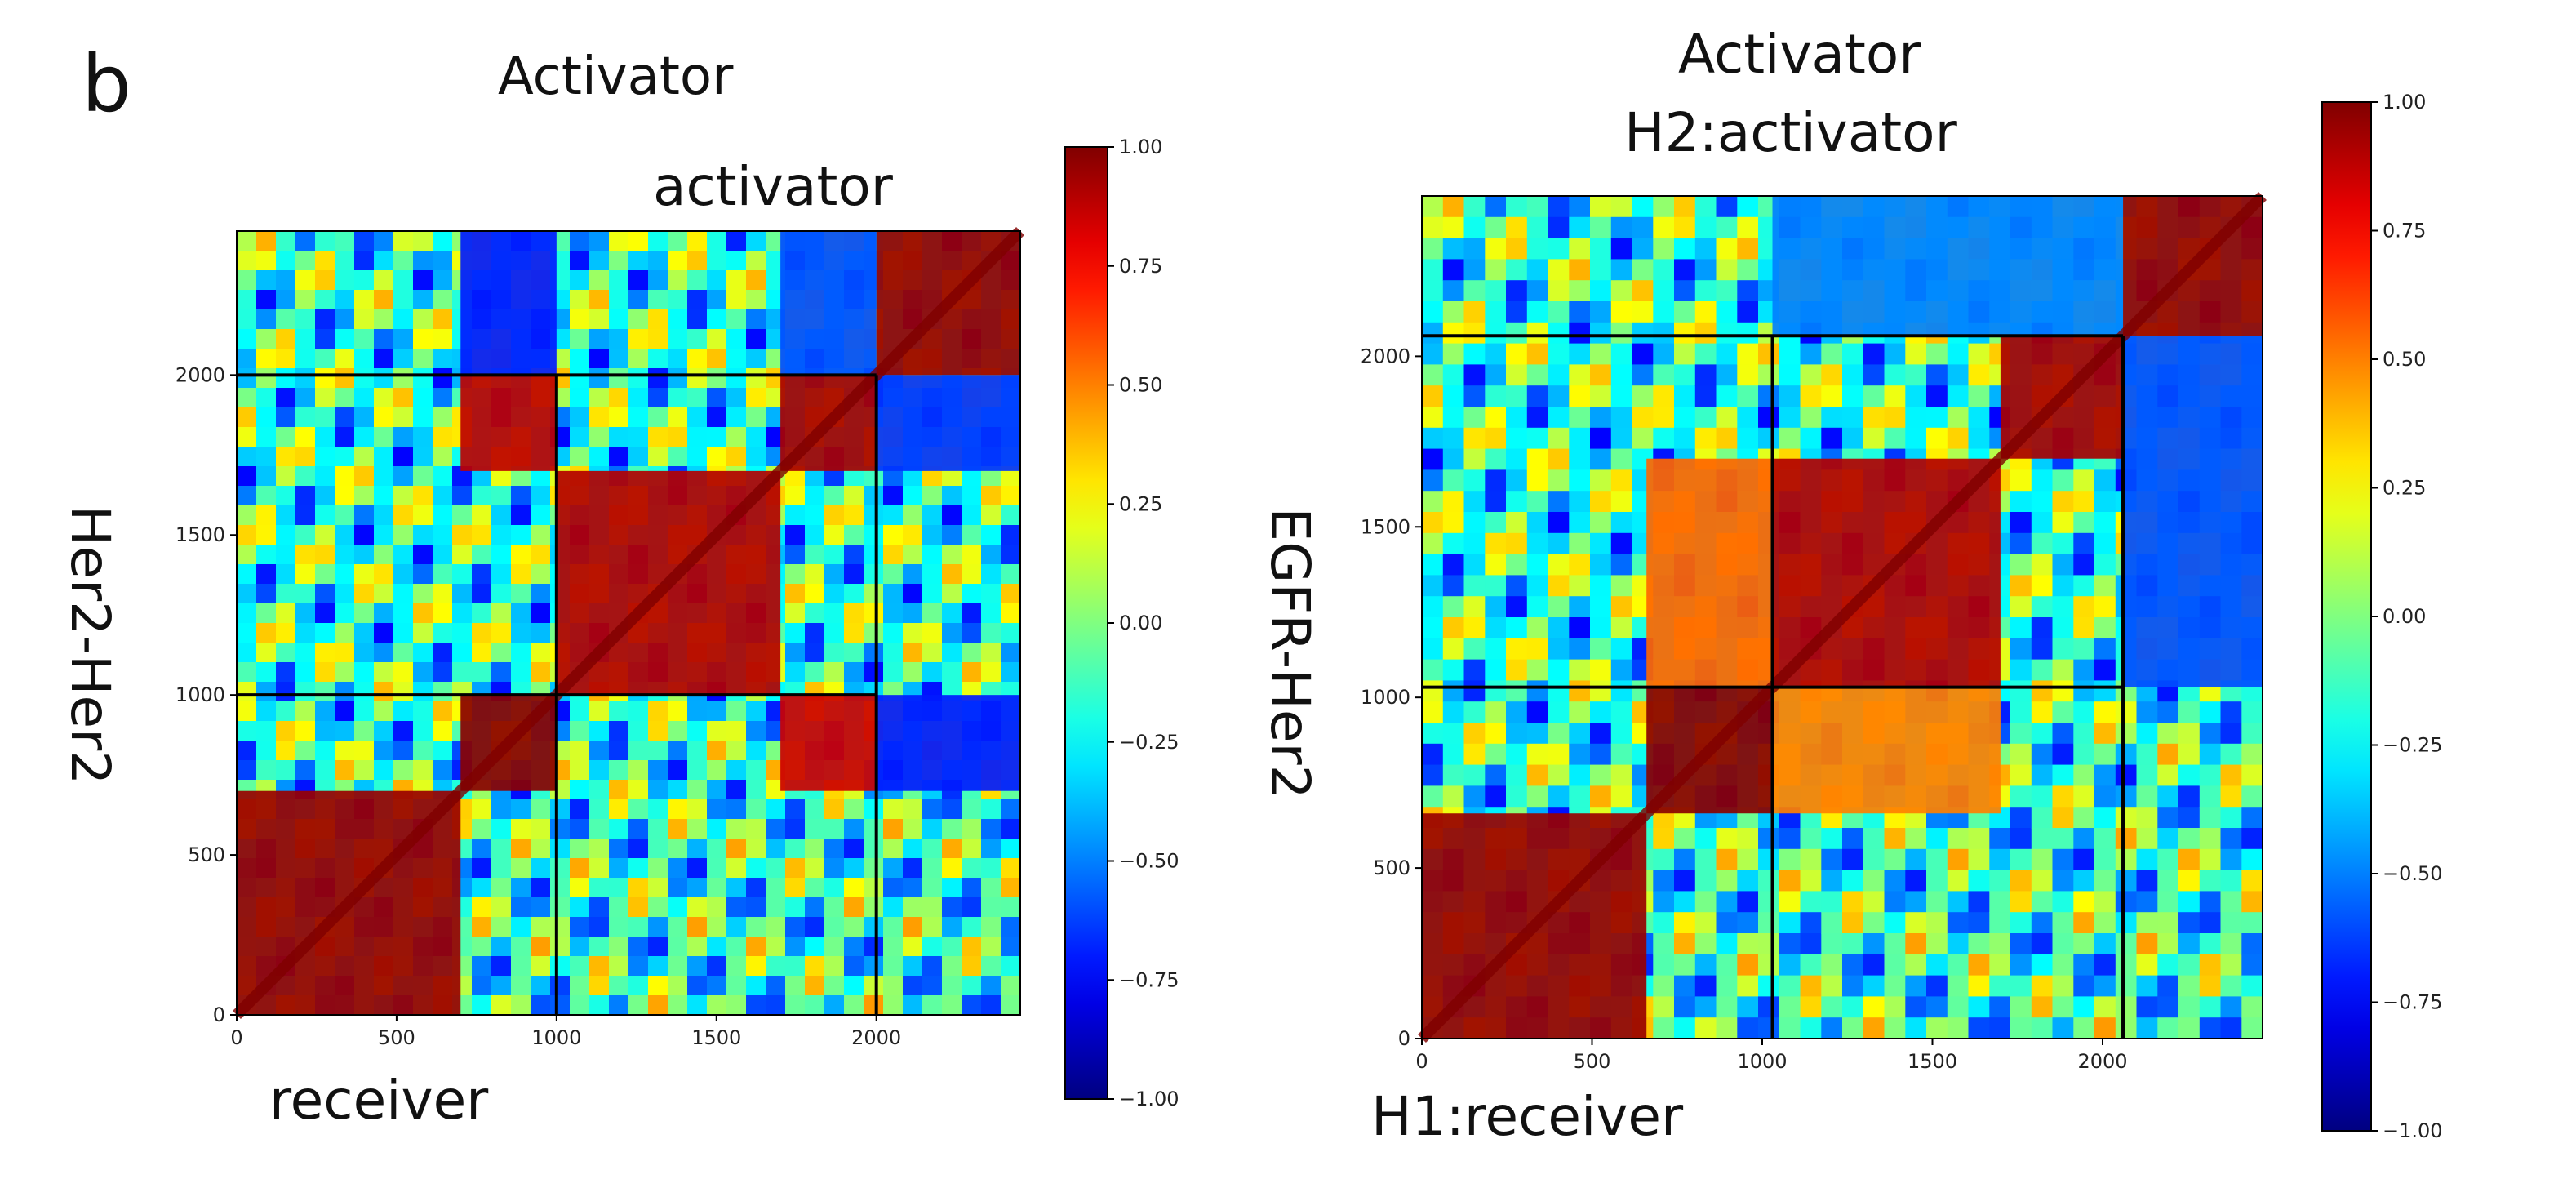 The height and width of the screenshot is (1179, 2576). Describe the element at coordinates (773, 186) in the screenshot. I see `left-region-label: activator` at that location.